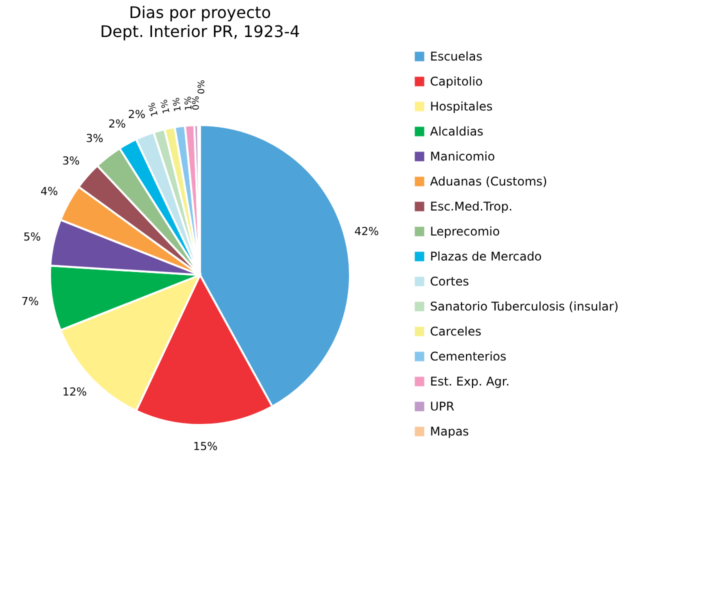  I want to click on data-label: 5%, so click(32, 237).